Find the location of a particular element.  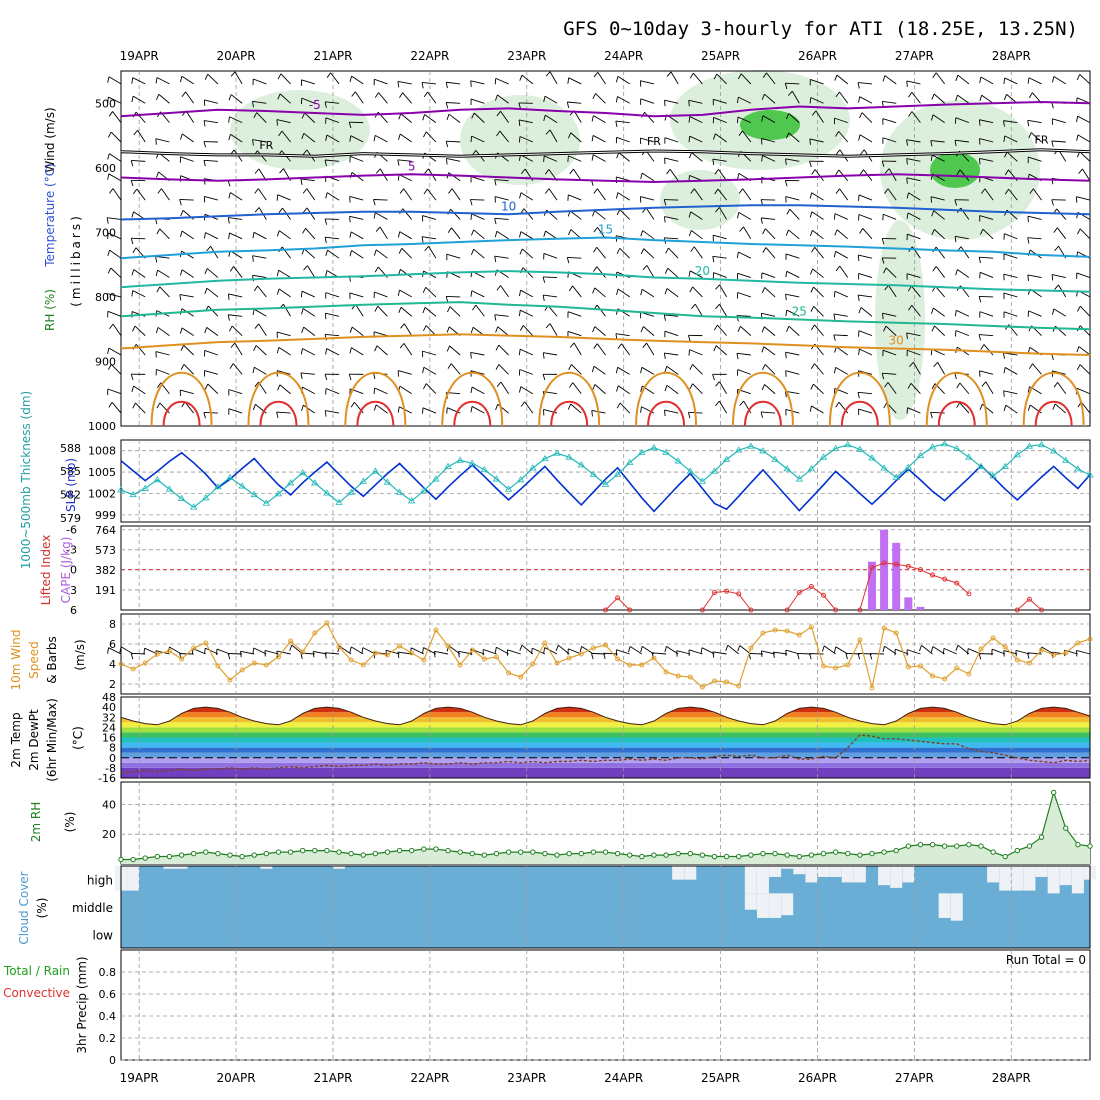

date-label: 28APR is located at coordinates (1011, 1078).